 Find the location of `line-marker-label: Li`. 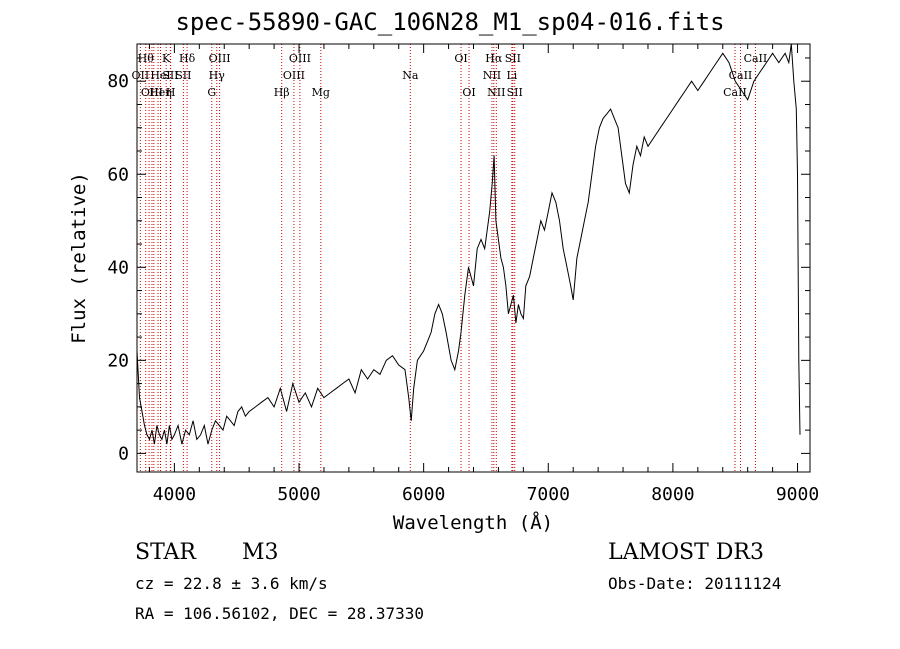

line-marker-label: Li is located at coordinates (511, 75).